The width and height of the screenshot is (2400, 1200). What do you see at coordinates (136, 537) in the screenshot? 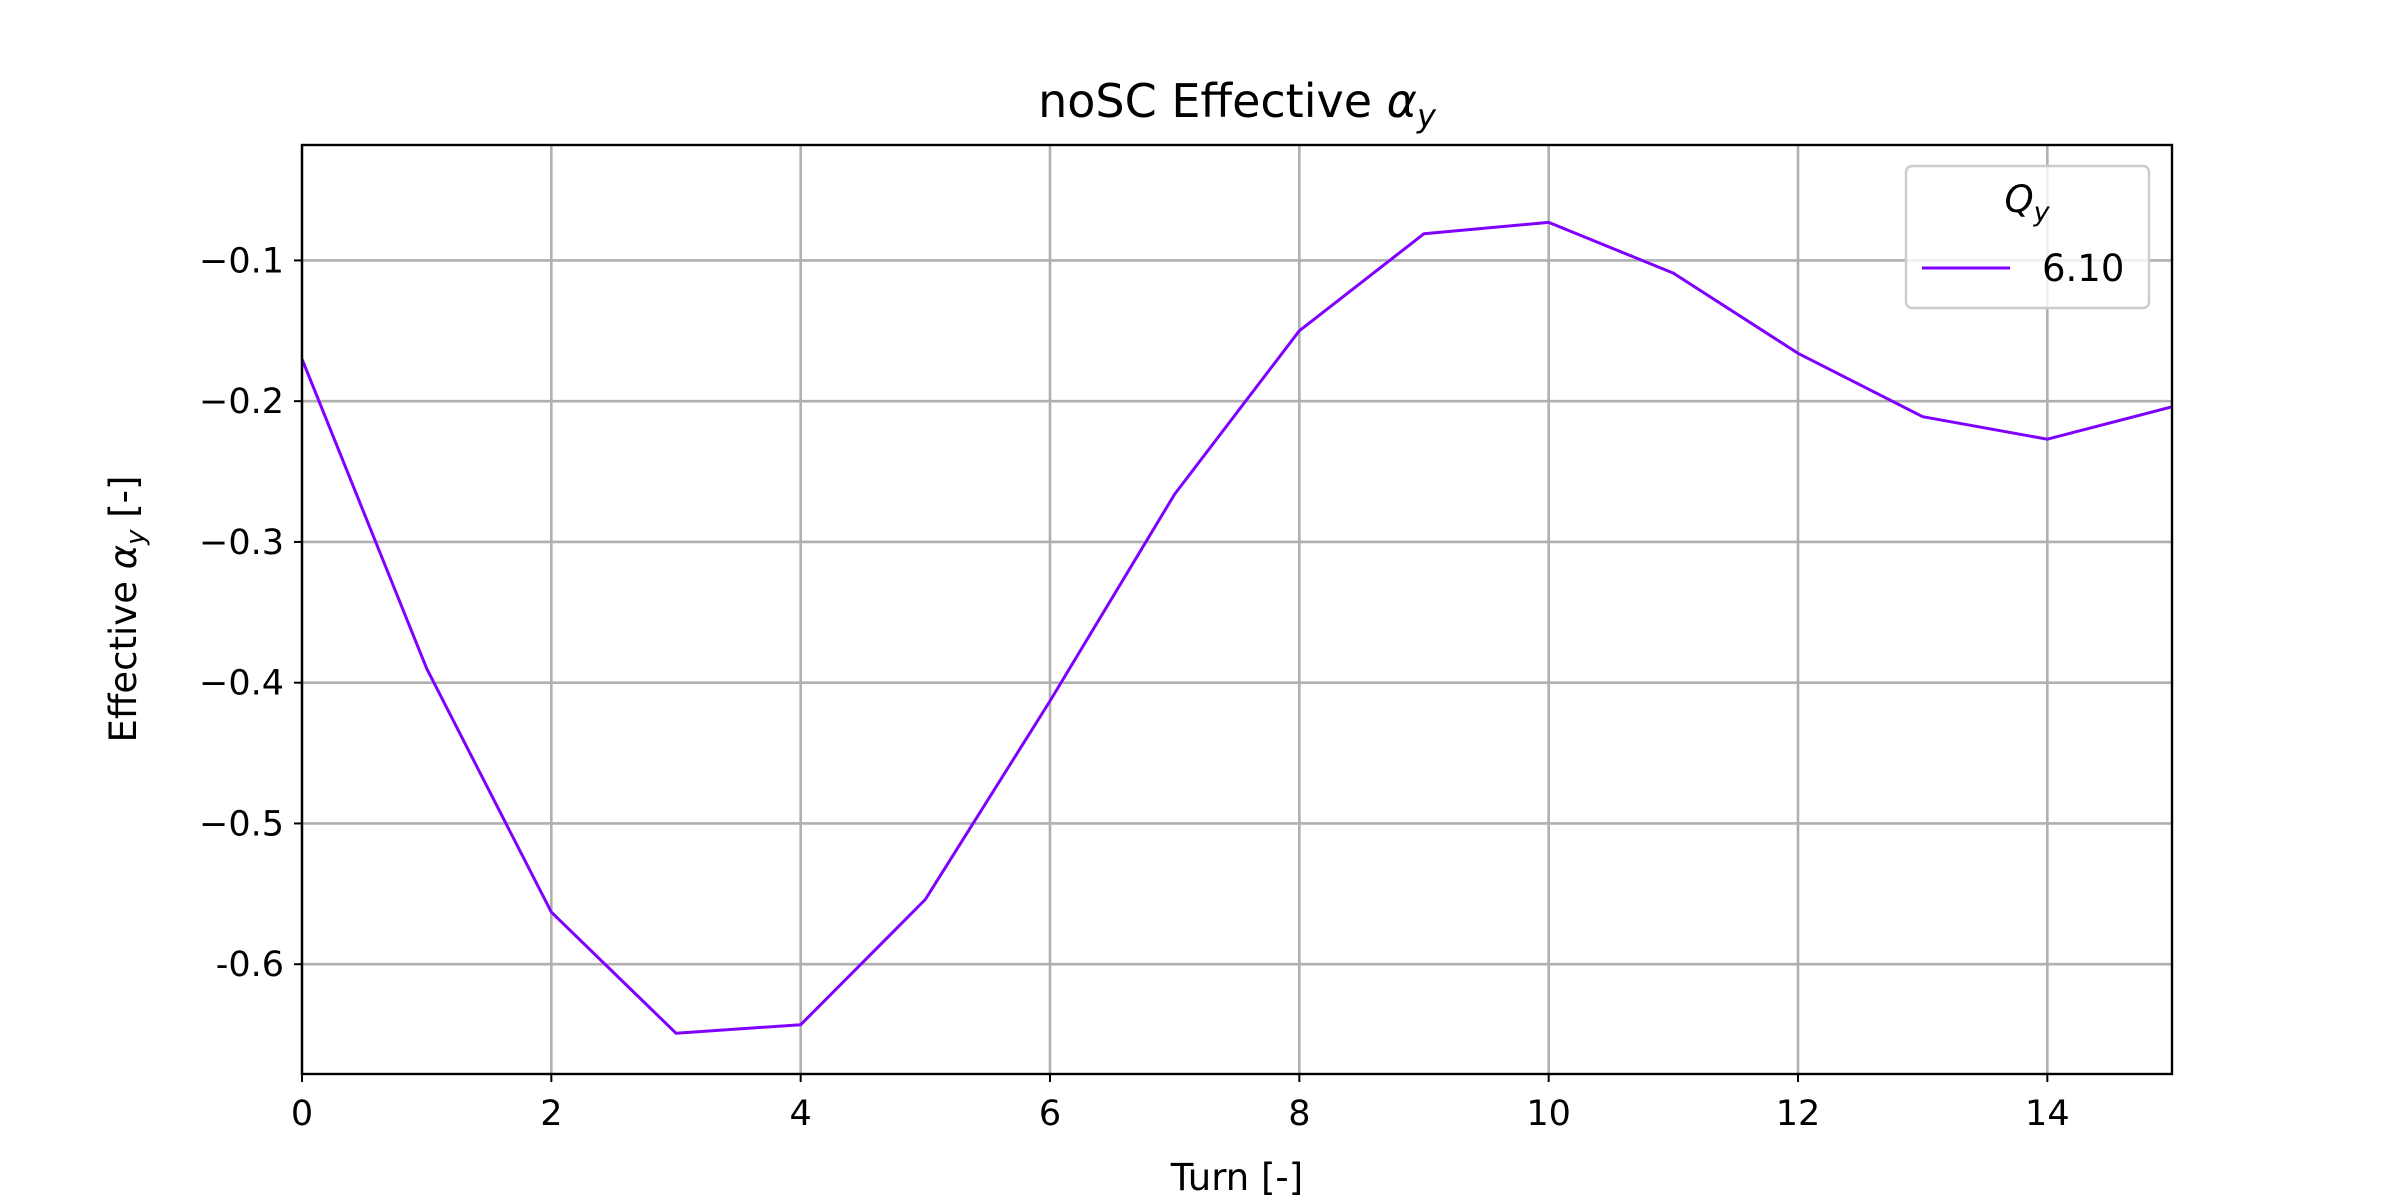
I see `y-axis-label-subscript: y` at bounding box center [136, 537].